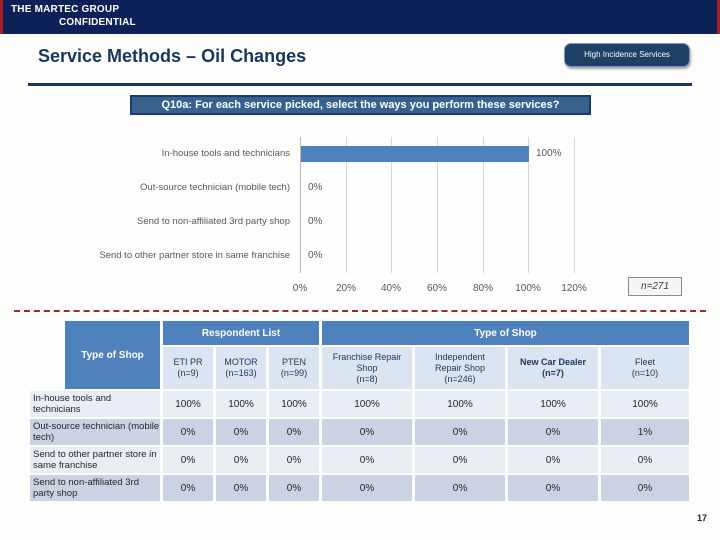 The image size is (720, 540). I want to click on chart-category-label: Send to non-affiliated 3rd party shop, so click(213, 221).